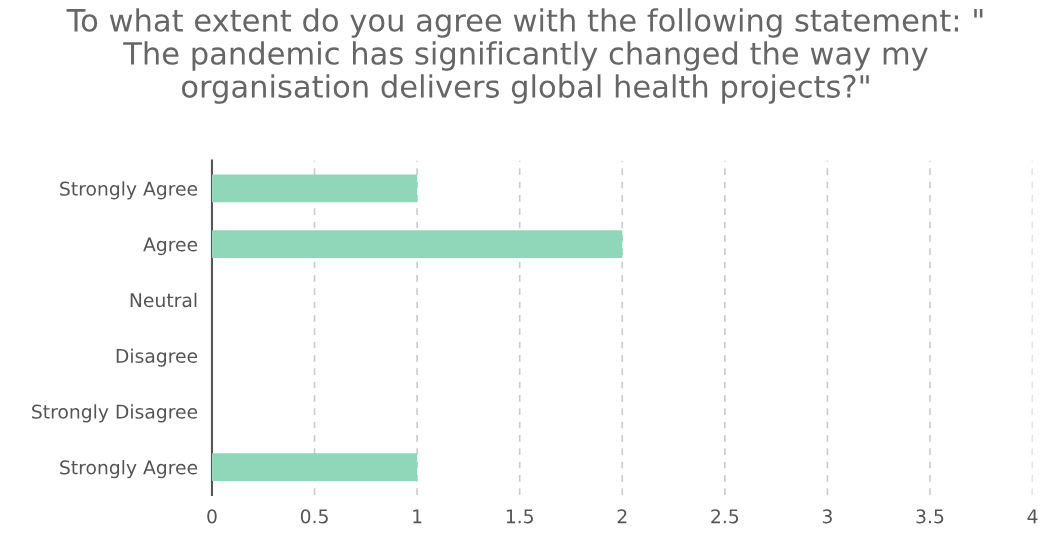 Image resolution: width=1052 pixels, height=544 pixels. I want to click on y-tick-label: Agree, so click(170, 246).